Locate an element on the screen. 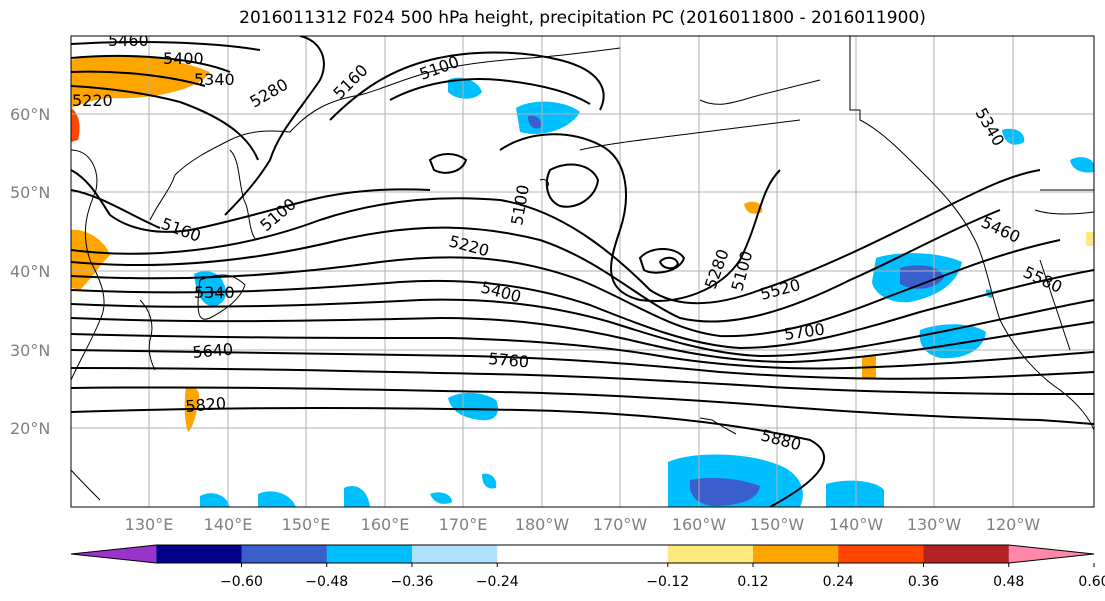 Image resolution: width=1105 pixels, height=601 pixels. svg-text: 140°W is located at coordinates (856, 524).